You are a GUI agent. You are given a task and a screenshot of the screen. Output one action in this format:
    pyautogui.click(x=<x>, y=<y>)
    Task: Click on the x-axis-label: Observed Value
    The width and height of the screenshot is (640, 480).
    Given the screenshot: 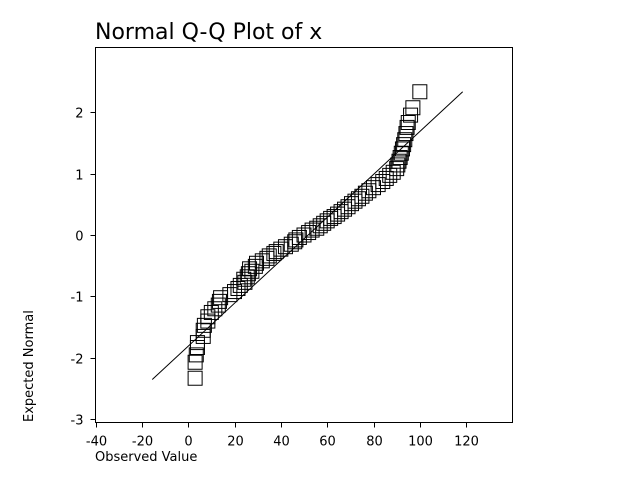 What is the action you would take?
    pyautogui.click(x=146, y=457)
    